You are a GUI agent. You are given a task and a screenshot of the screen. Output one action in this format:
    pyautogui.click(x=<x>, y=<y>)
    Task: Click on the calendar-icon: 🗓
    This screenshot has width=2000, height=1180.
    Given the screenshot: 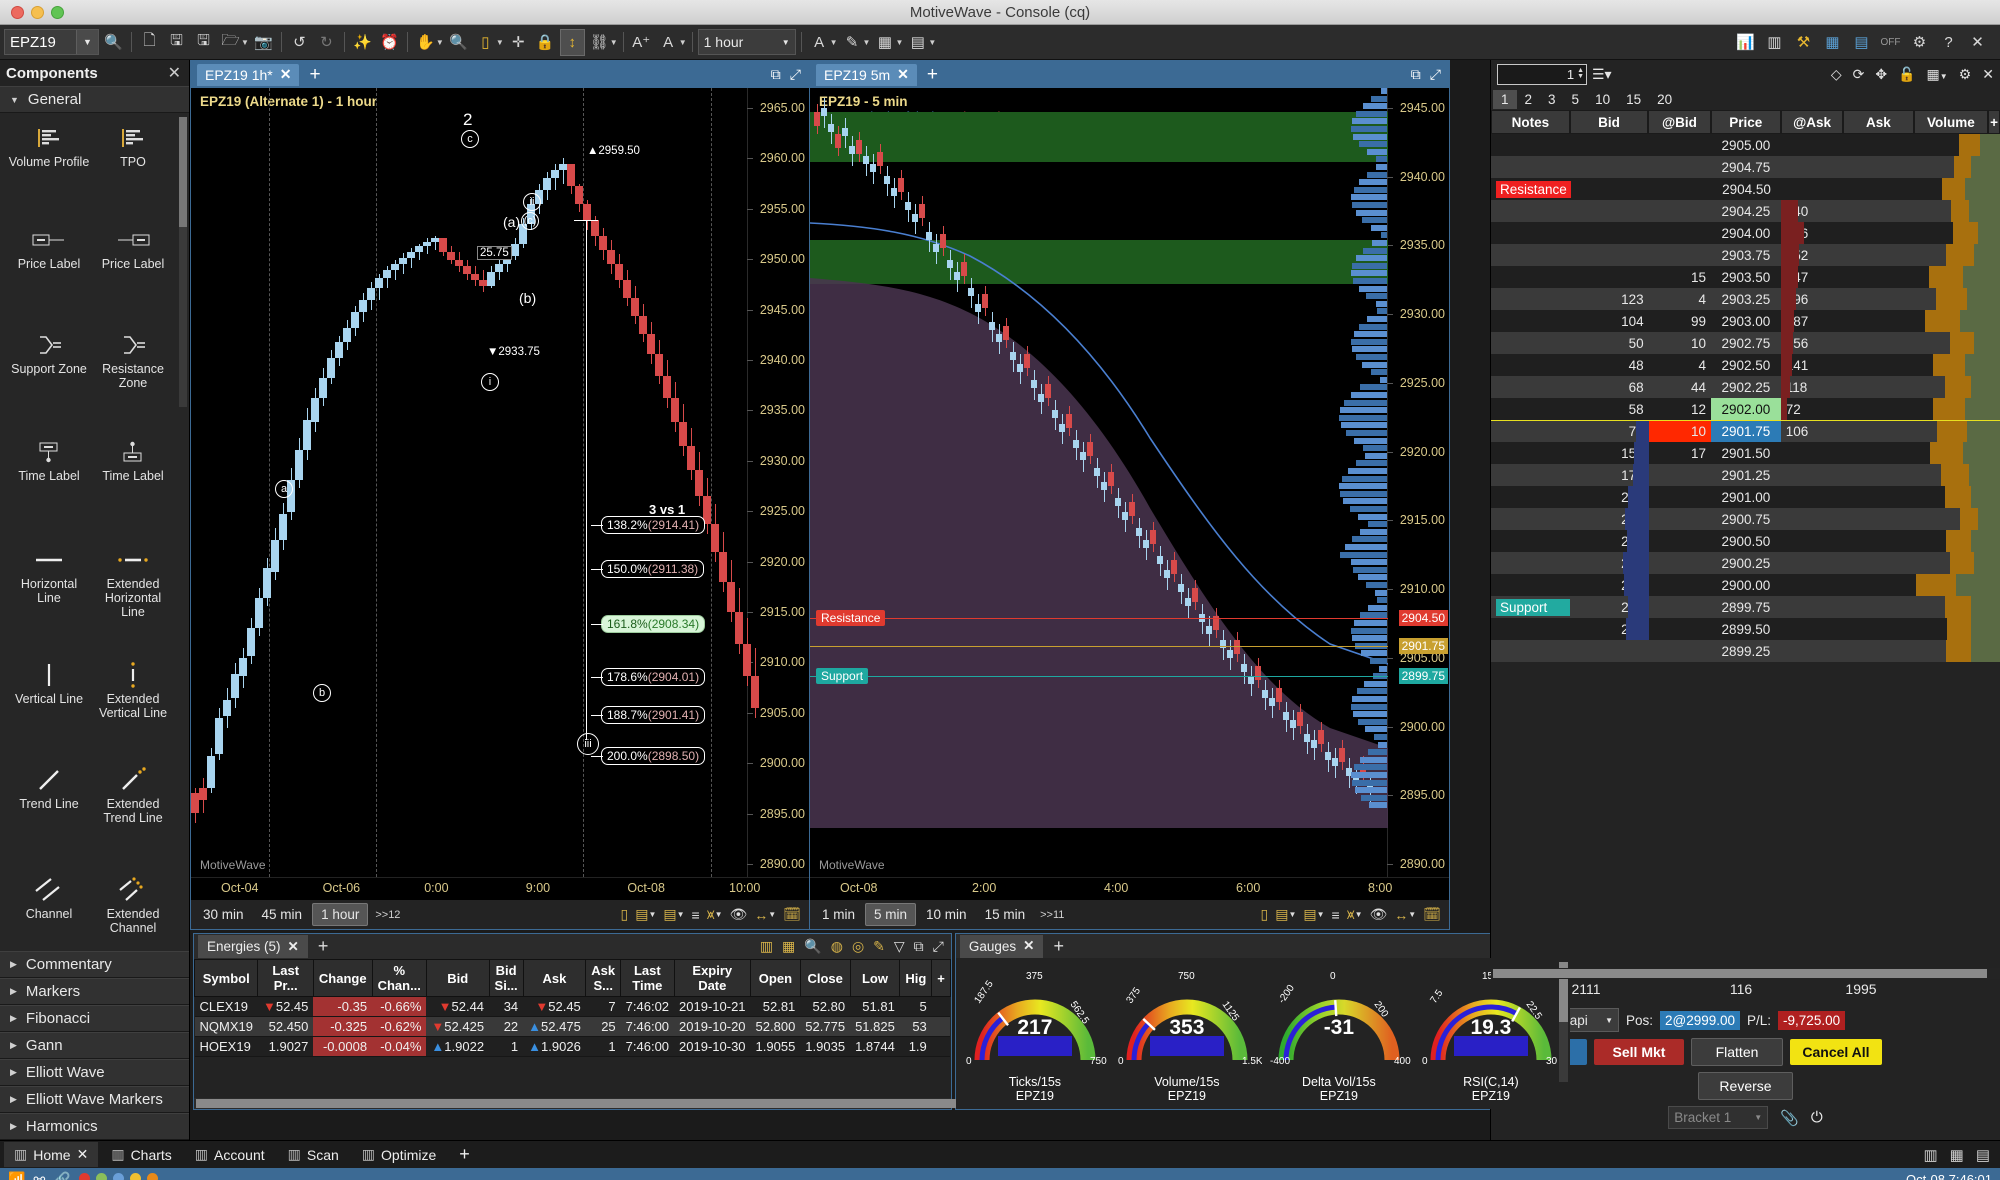 What is the action you would take?
    pyautogui.click(x=1432, y=914)
    